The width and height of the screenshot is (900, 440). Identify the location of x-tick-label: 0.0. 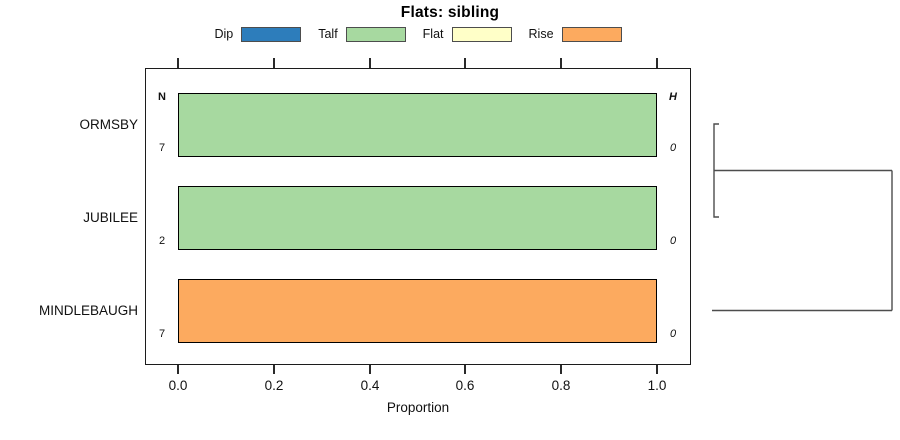
(178, 385).